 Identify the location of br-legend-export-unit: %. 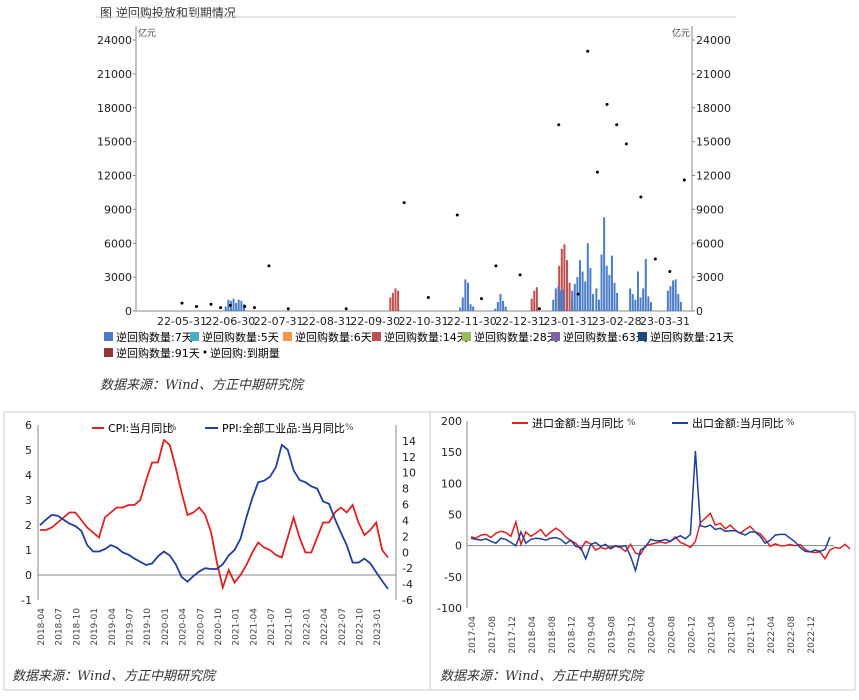
(790, 423).